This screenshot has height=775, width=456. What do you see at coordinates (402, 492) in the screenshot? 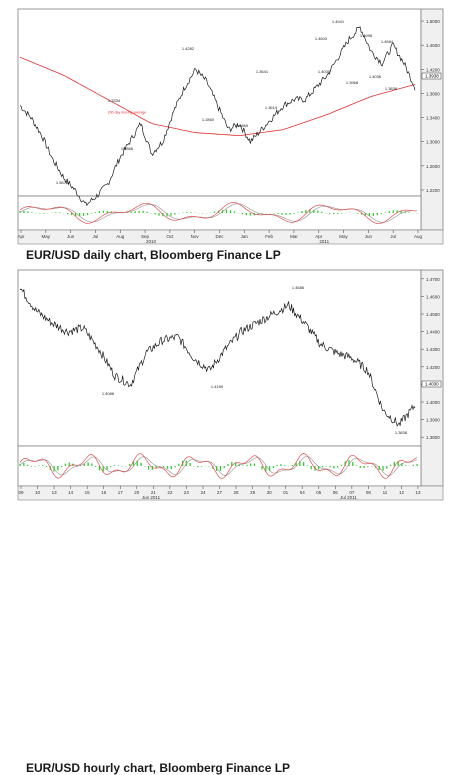
I see `hourly-xtick-label: 12` at bounding box center [402, 492].